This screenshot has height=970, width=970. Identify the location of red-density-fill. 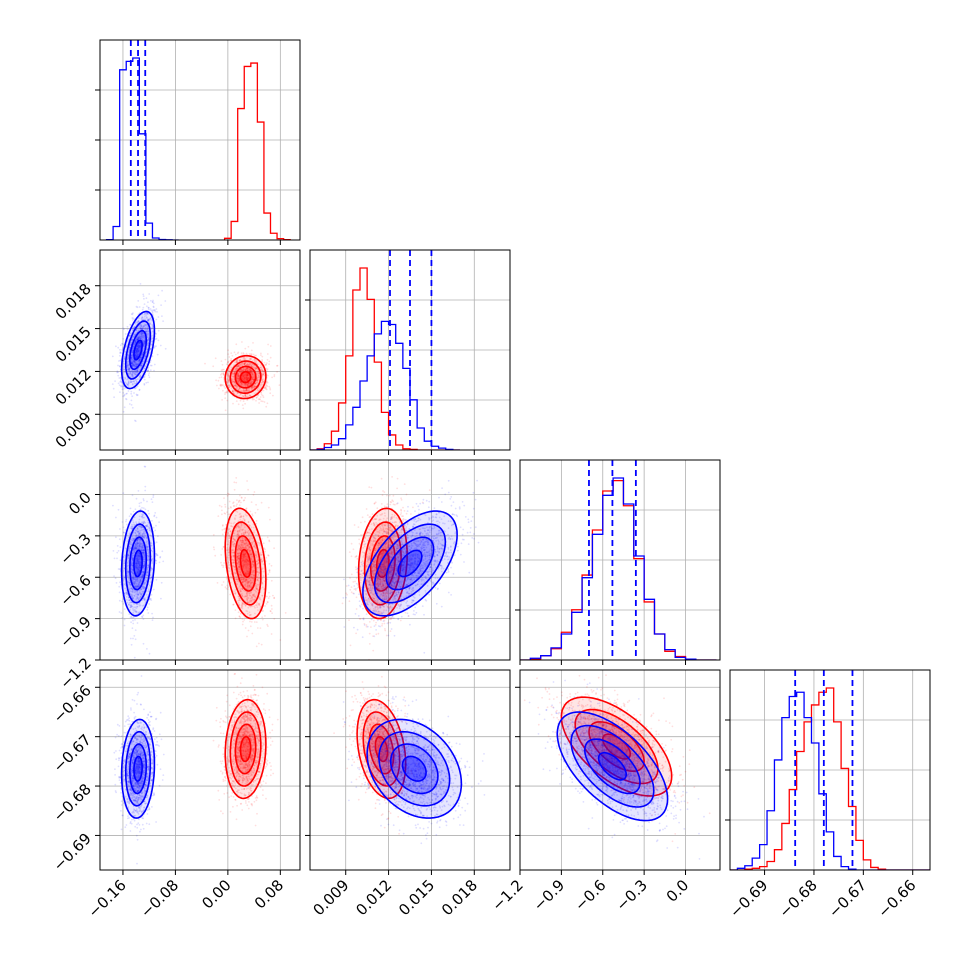
(245, 377).